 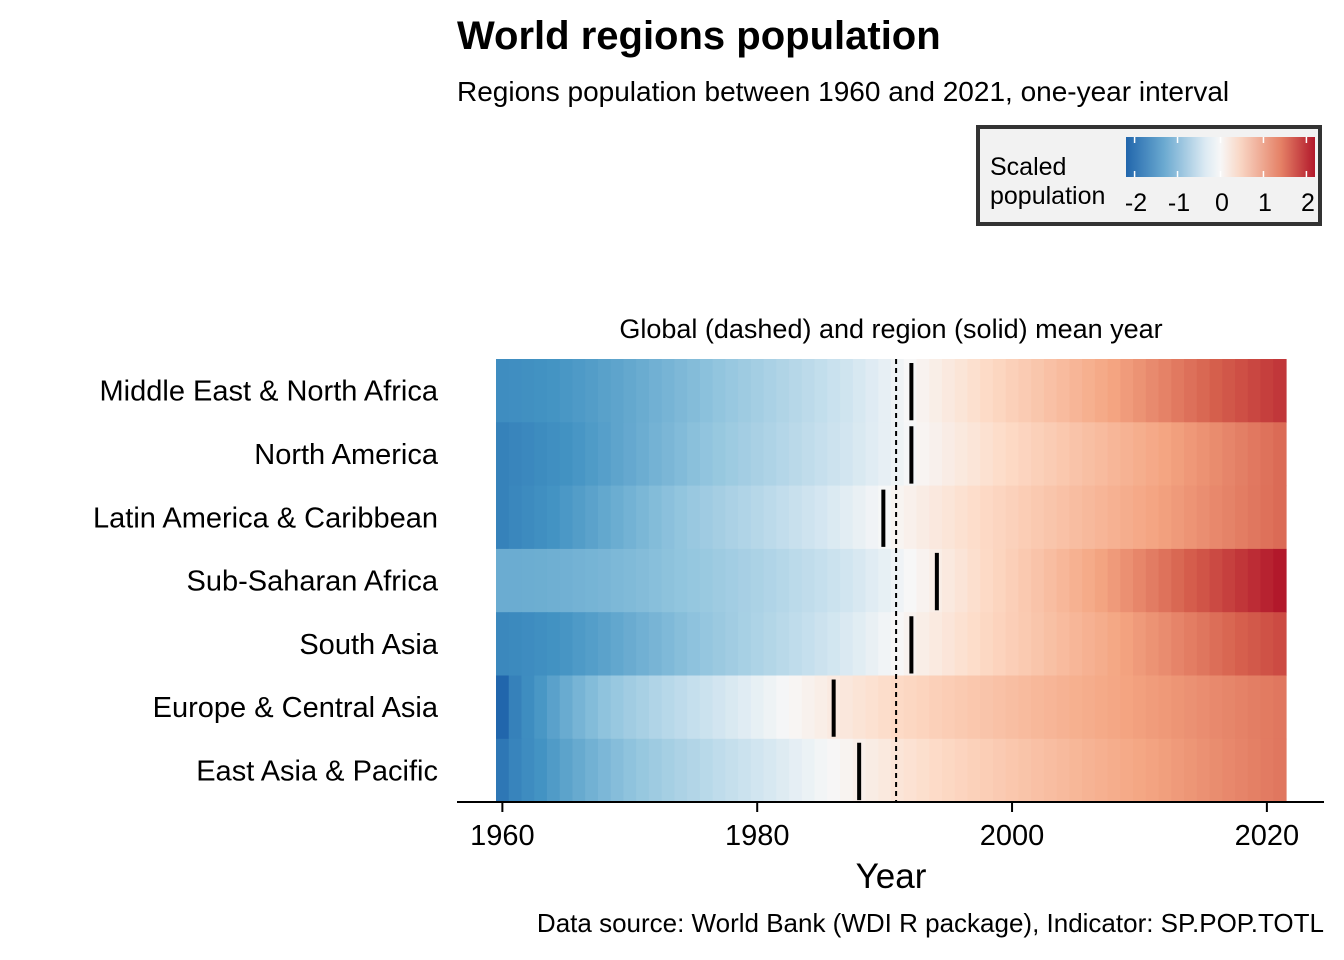 I want to click on chart-title: World regions population, so click(x=699, y=36).